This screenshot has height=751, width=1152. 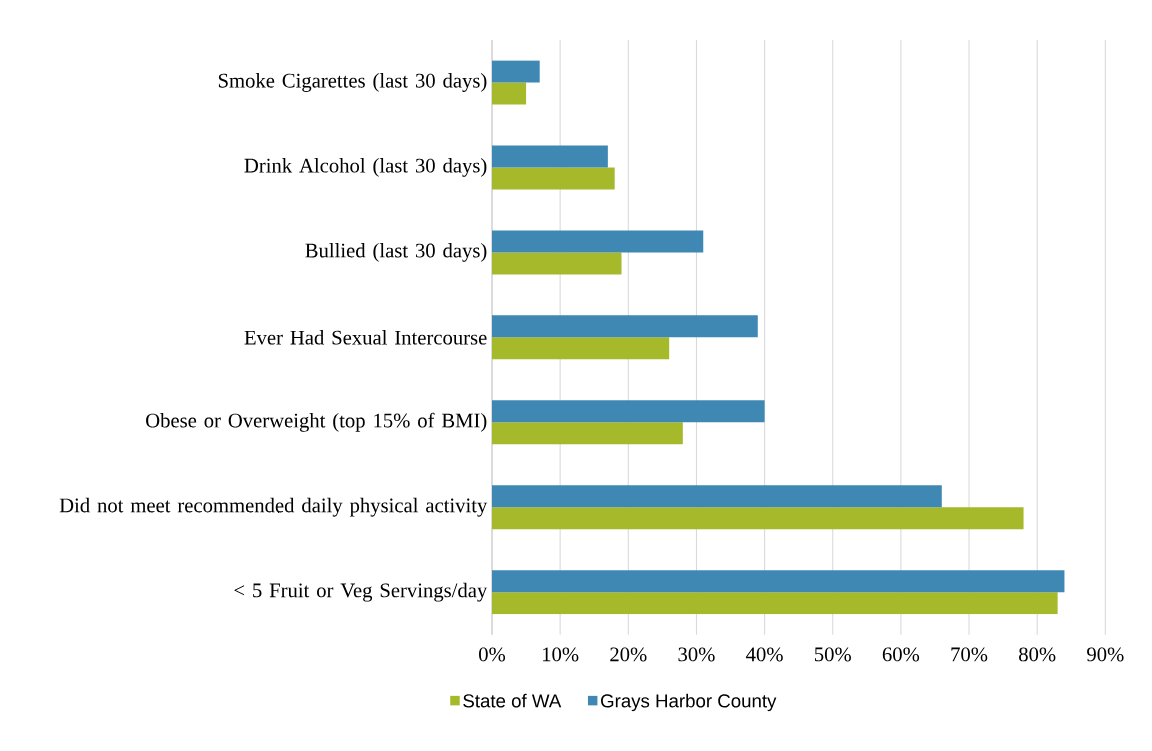 What do you see at coordinates (352, 83) in the screenshot?
I see `y-tick-label: Smoke Cigarettes (last 30 days)` at bounding box center [352, 83].